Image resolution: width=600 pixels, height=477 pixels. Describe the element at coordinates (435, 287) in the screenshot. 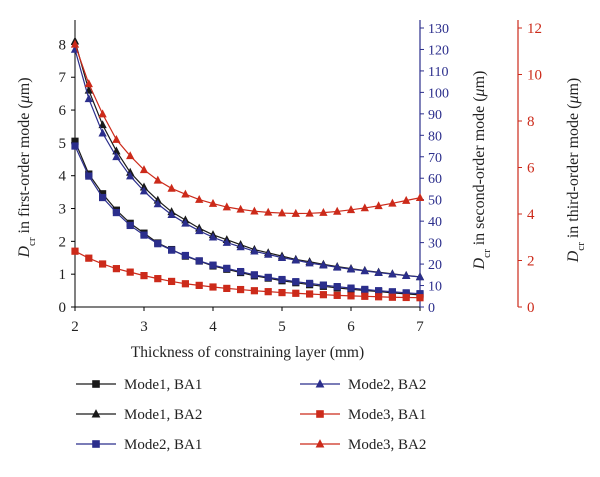

I see `right1-y-tick-label: 10` at that location.